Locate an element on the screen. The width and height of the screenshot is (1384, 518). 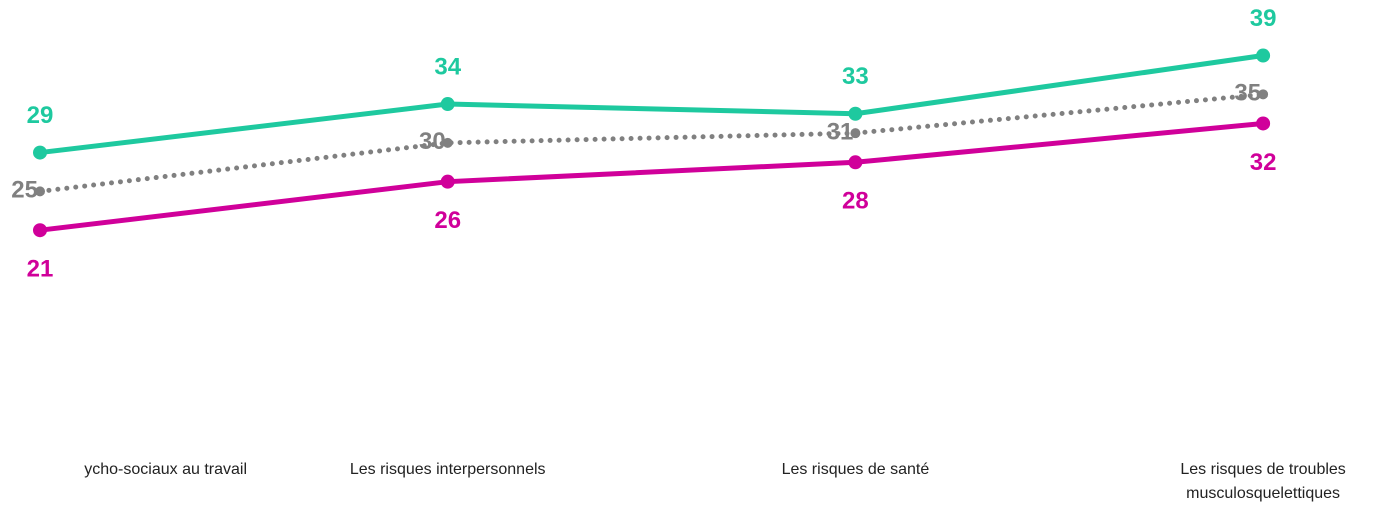
data-label: 30 is located at coordinates (432, 141).